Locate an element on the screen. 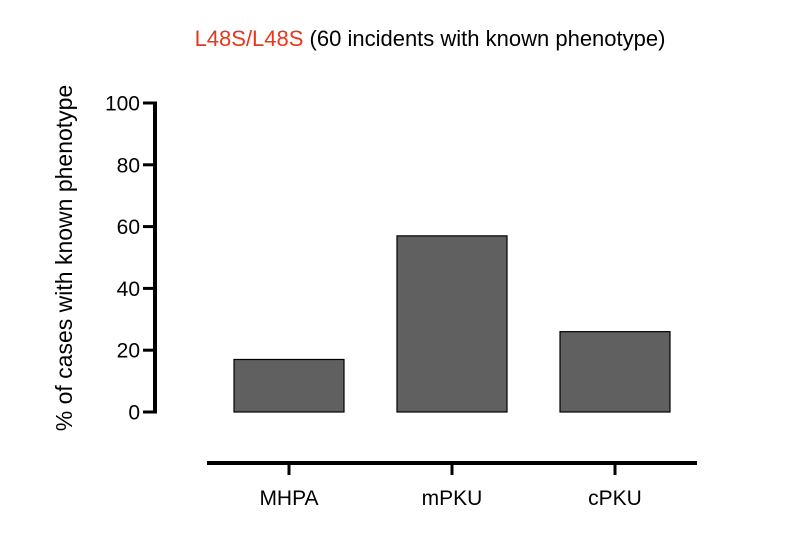 The height and width of the screenshot is (550, 800). y-tick-label: 0 is located at coordinates (134, 413).